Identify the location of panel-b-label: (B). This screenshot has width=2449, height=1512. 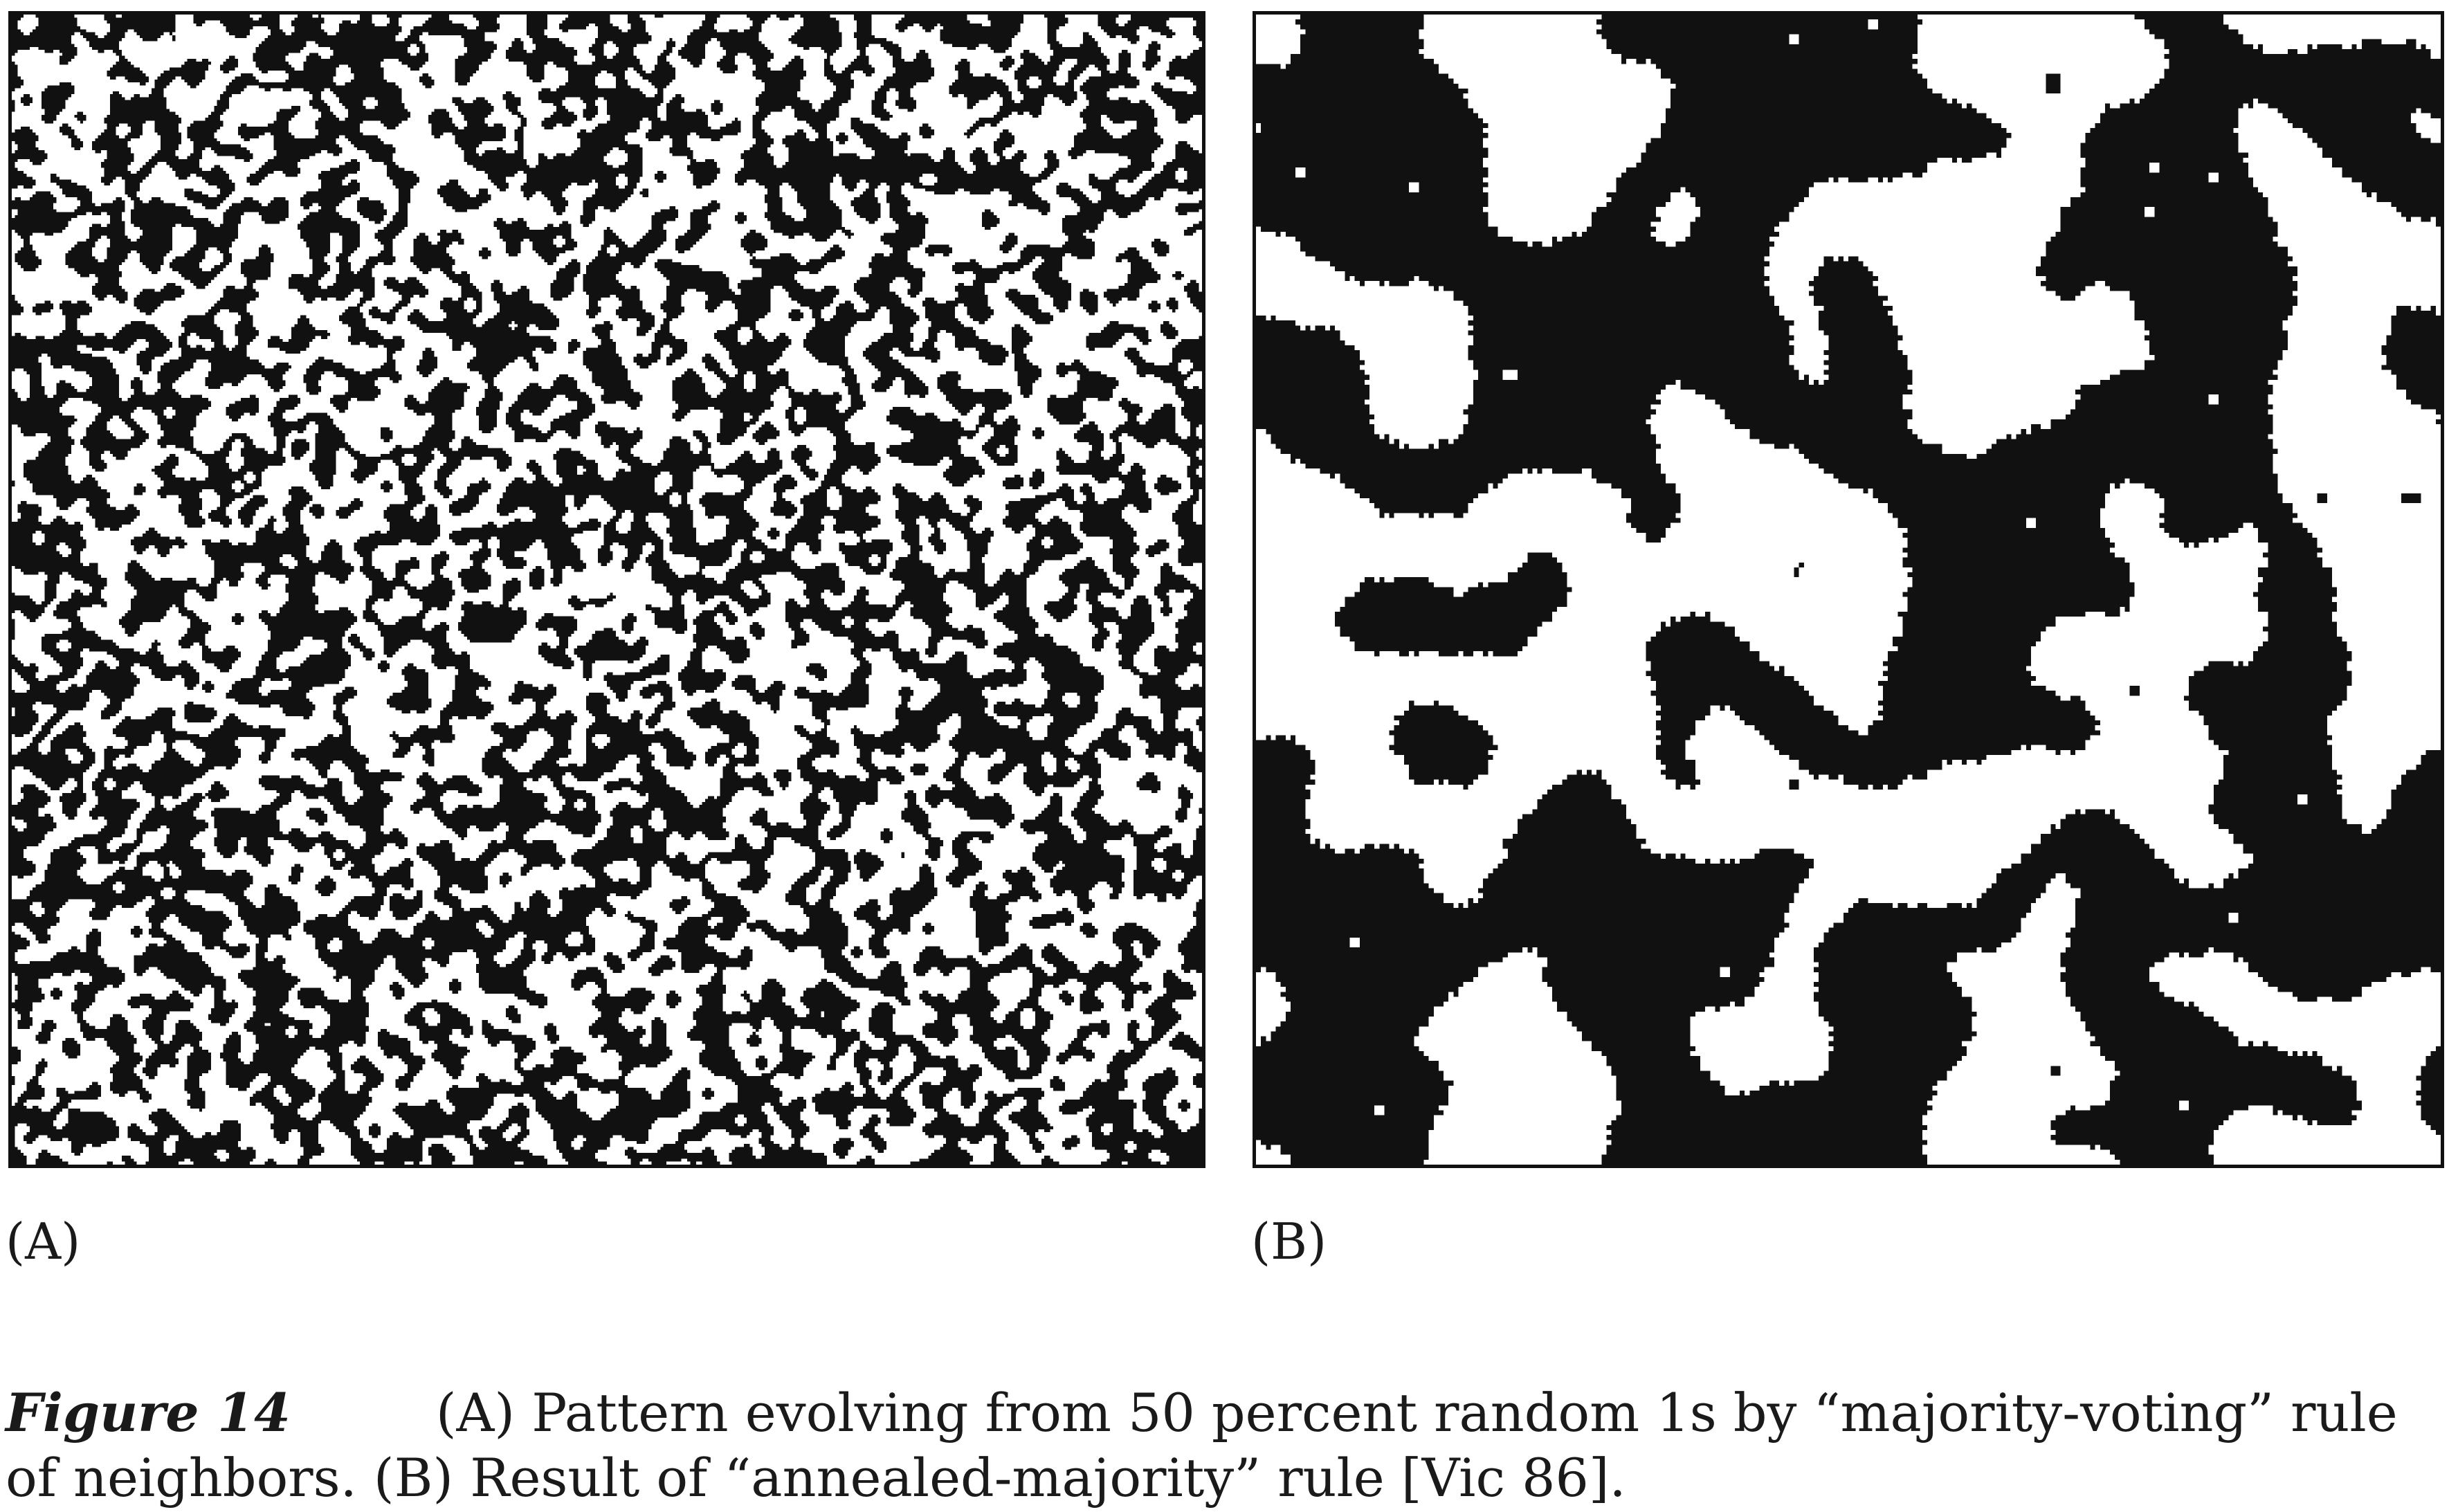
(1289, 1241).